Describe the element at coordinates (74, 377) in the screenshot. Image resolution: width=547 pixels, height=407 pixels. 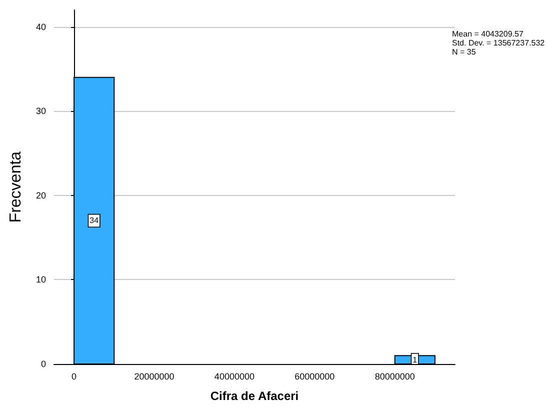
I see `x-tick-label: 0` at that location.